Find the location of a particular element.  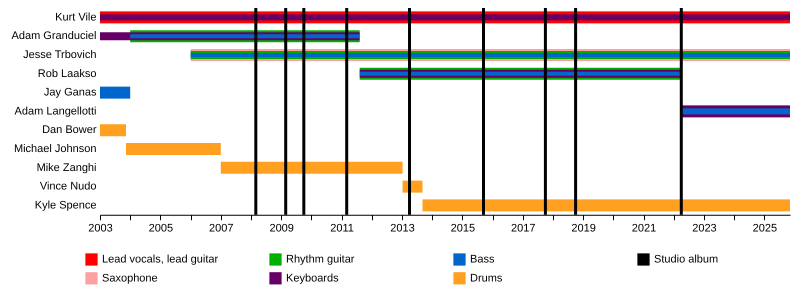

legend-label: Drums is located at coordinates (486, 278).